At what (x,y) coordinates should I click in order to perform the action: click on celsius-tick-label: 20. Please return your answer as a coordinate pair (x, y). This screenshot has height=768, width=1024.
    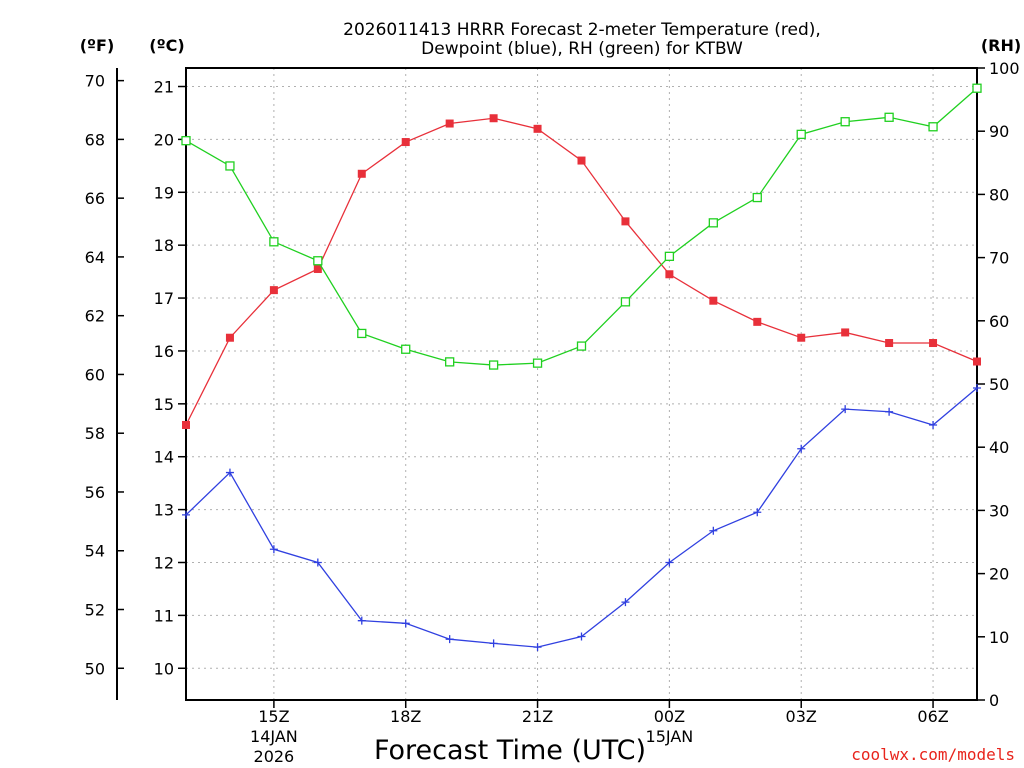
    Looking at the image, I should click on (164, 139).